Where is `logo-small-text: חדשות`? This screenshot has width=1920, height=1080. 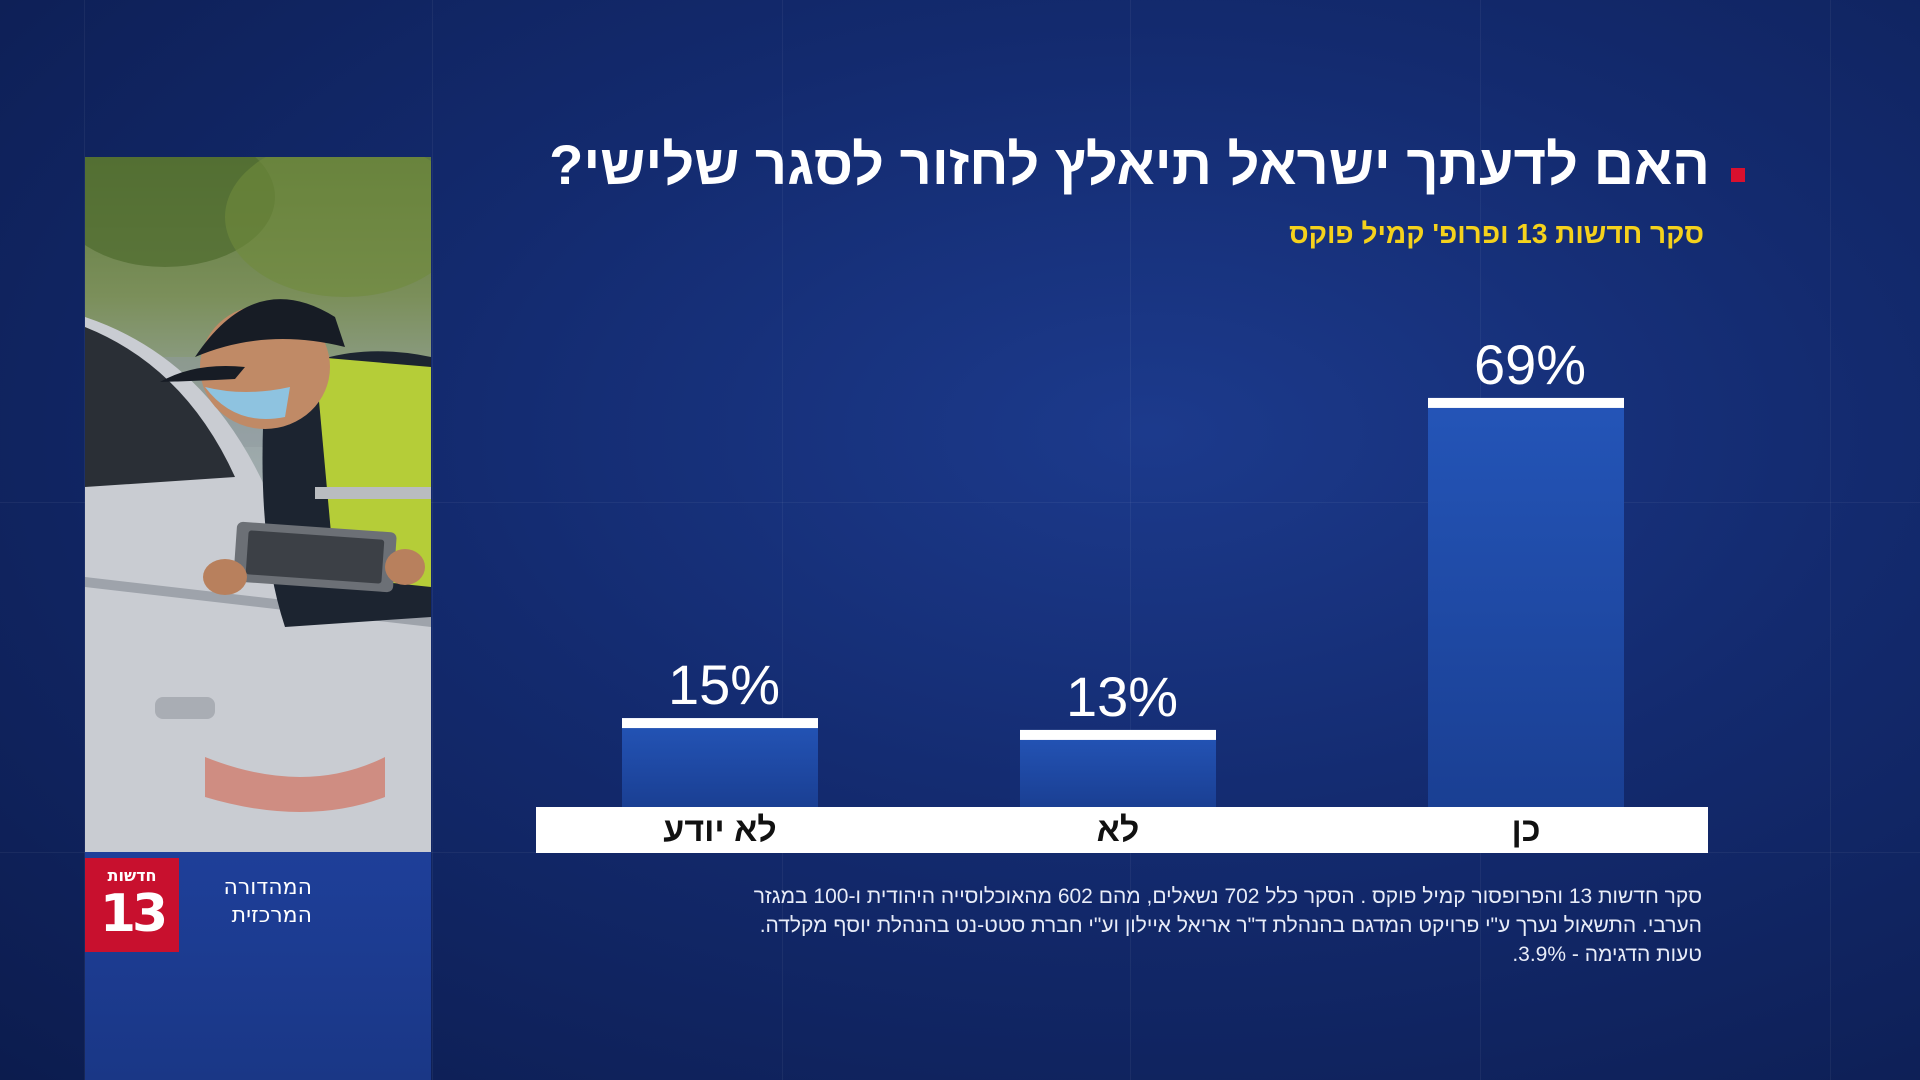 logo-small-text: חדשות is located at coordinates (132, 875).